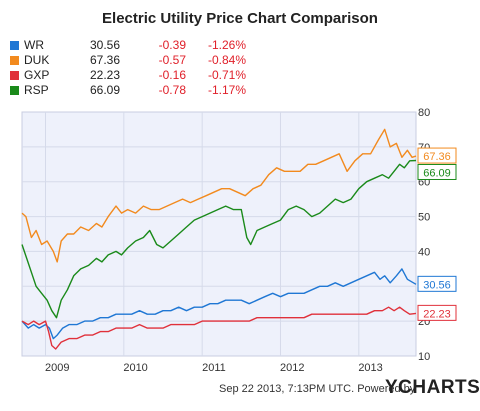 The height and width of the screenshot is (411, 480). I want to click on legend-swatch-gxp, so click(14, 75).